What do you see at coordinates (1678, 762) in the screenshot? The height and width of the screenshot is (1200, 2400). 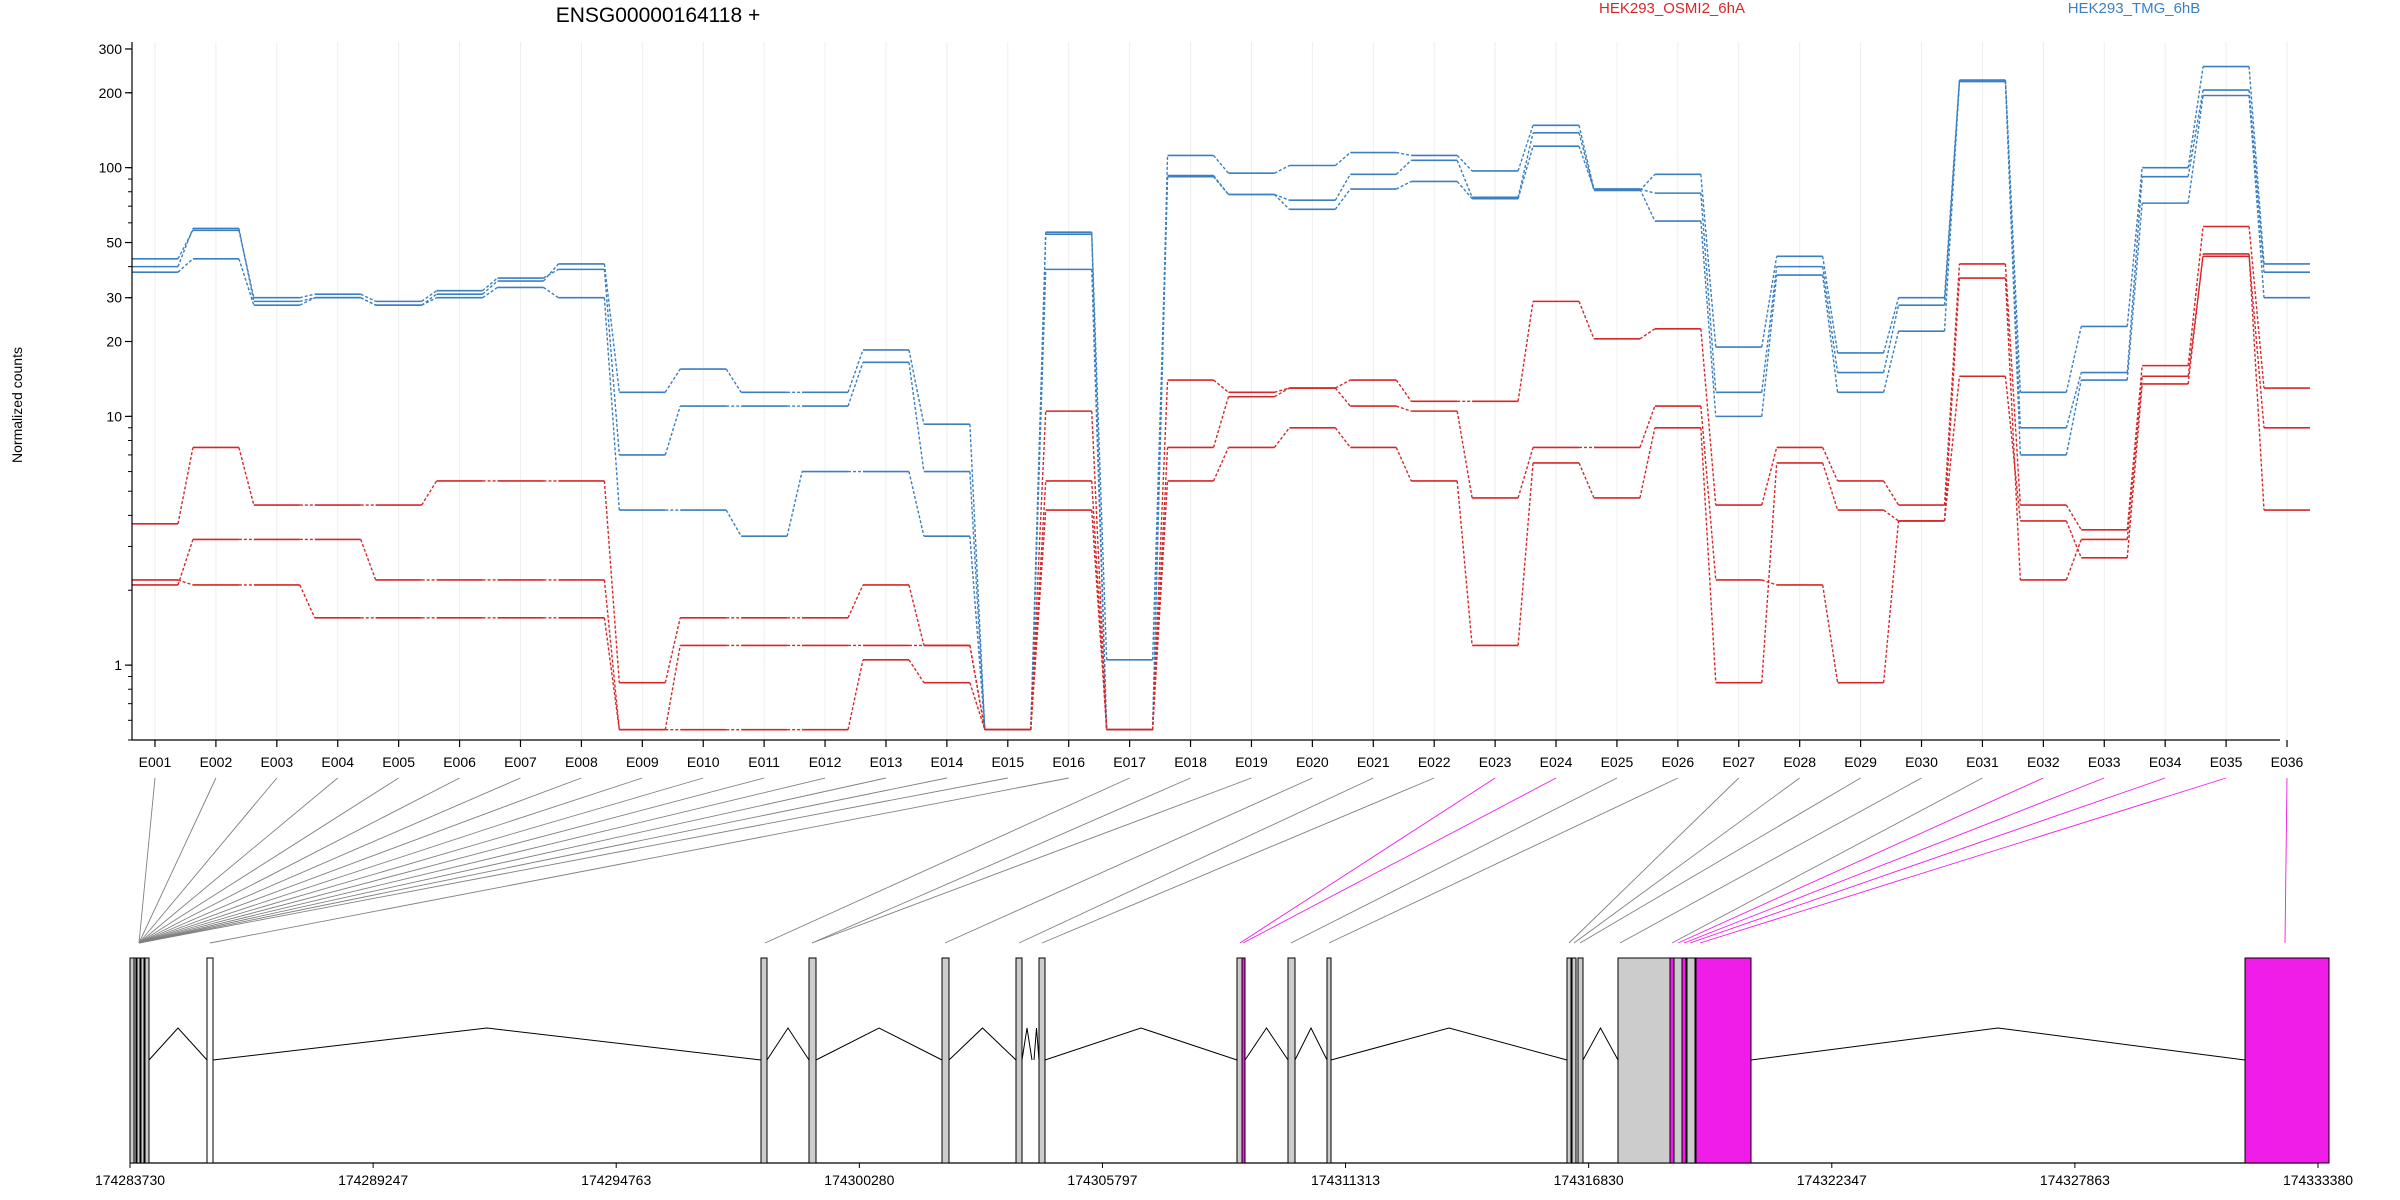 I see `x-tick-label: E026` at bounding box center [1678, 762].